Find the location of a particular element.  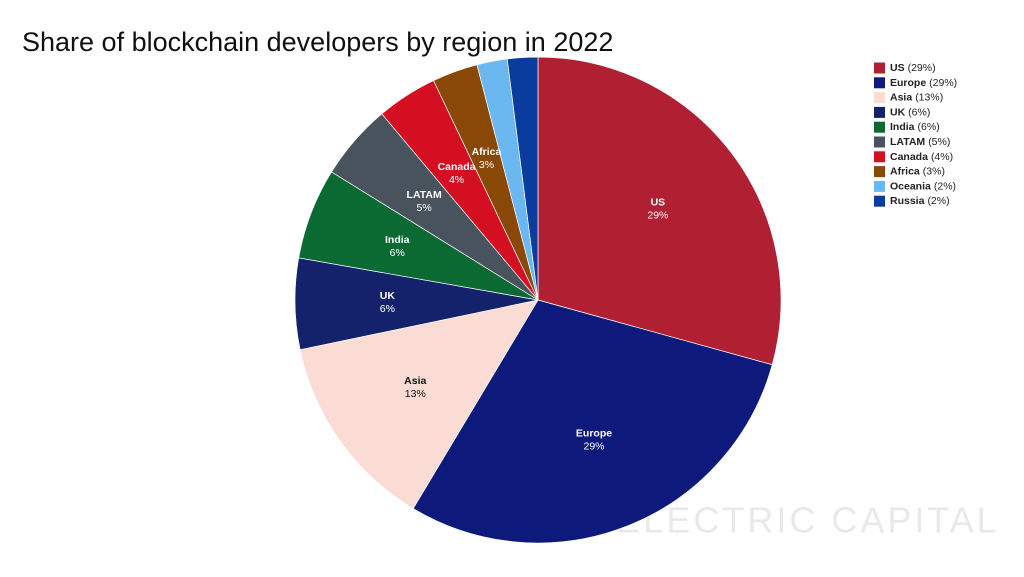

legend-label: LATAM is located at coordinates (907, 142).